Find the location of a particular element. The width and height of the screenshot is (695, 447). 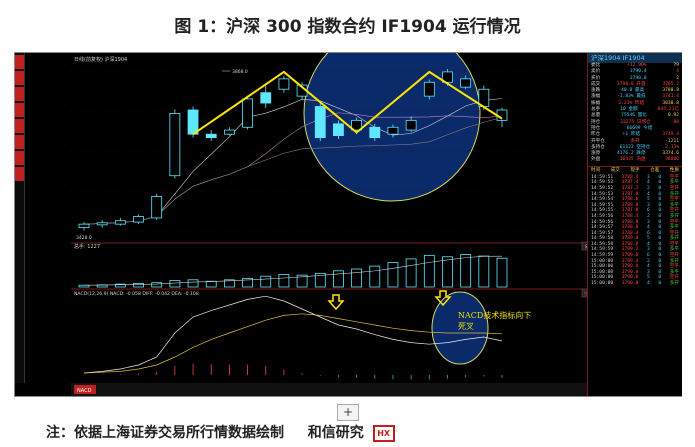

trade-cell: 14:59:53 is located at coordinates (602, 194).